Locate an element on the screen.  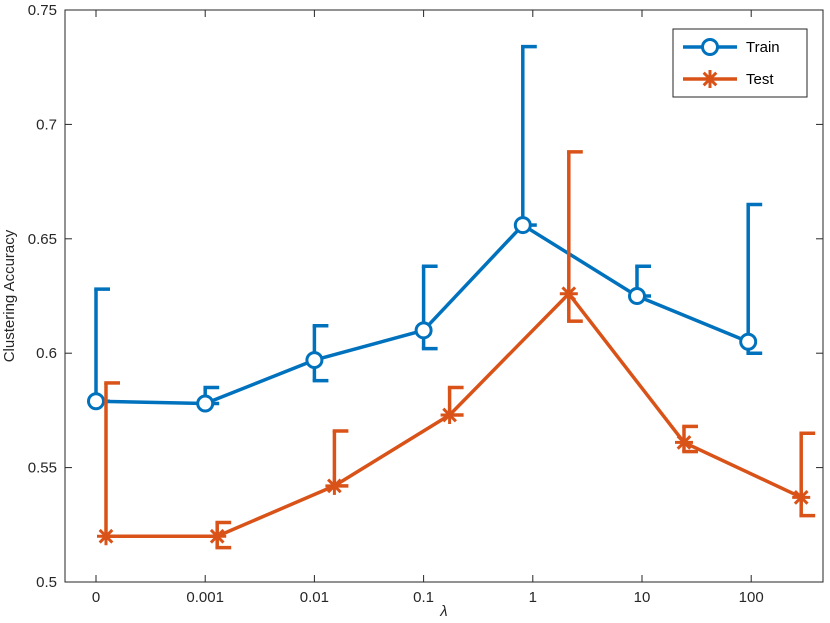
x-tick-label: 0.1 is located at coordinates (423, 597).